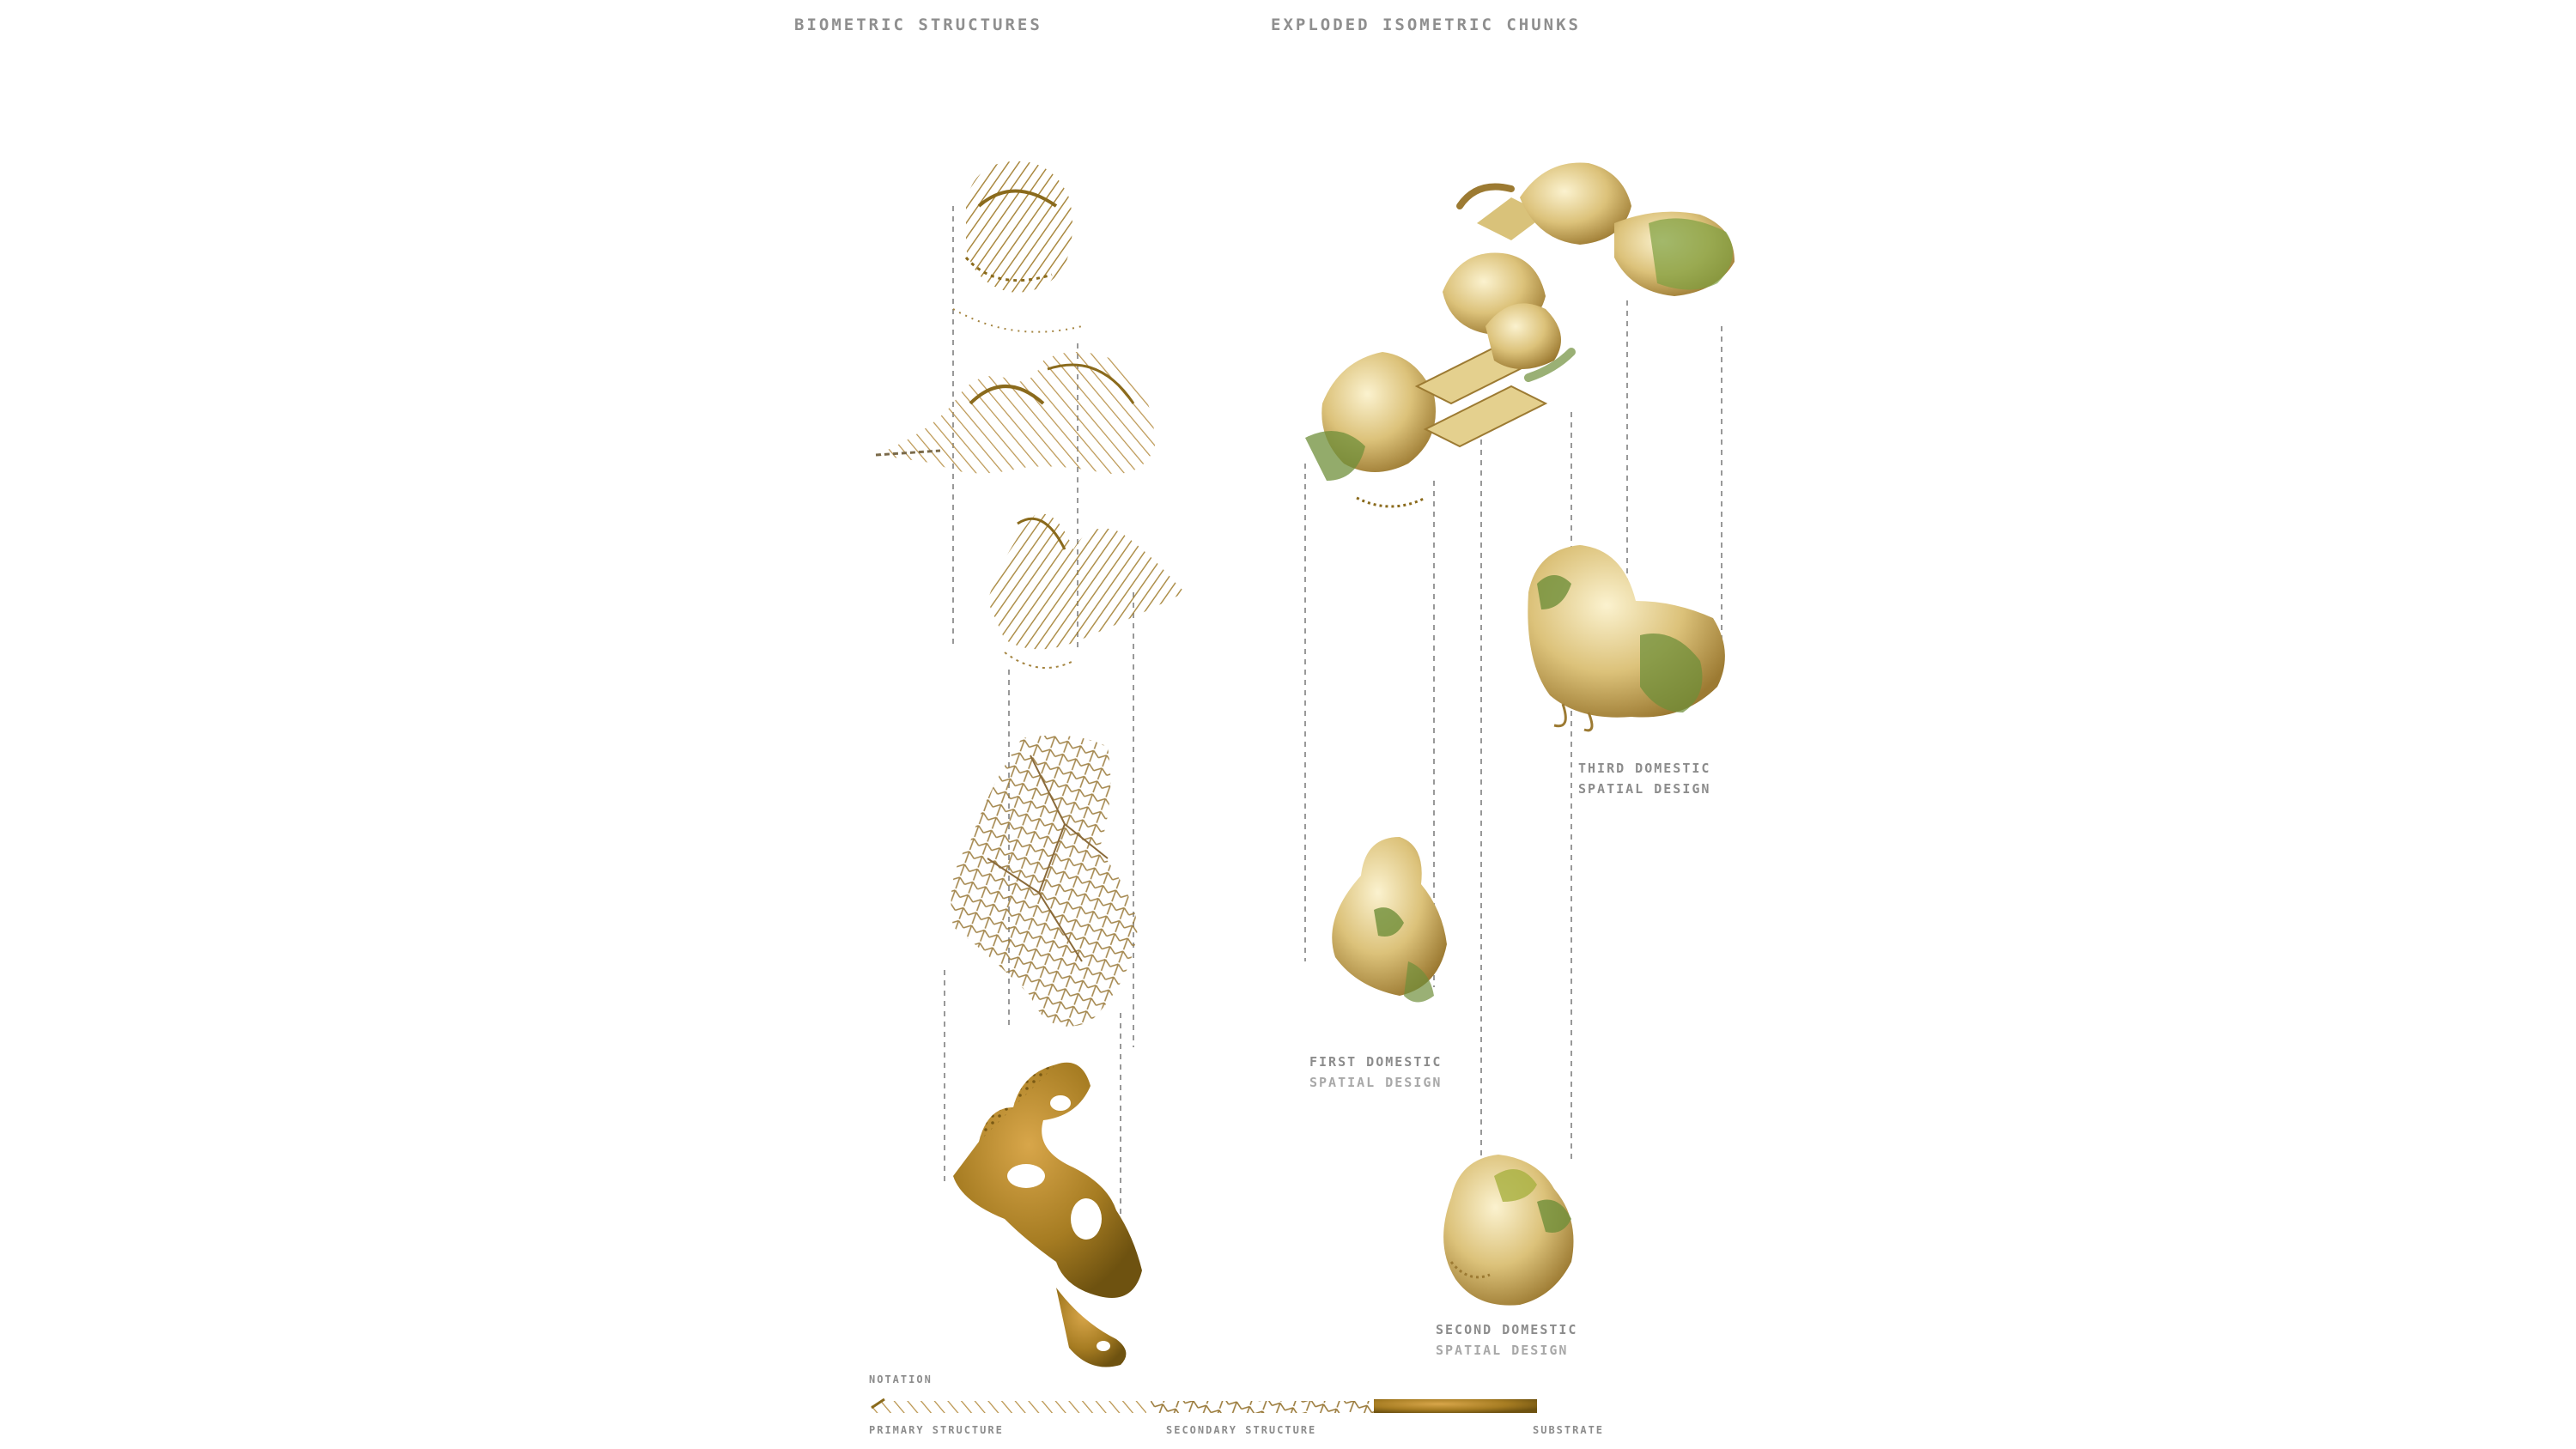 Image resolution: width=2576 pixels, height=1449 pixels. Describe the element at coordinates (1241, 1430) in the screenshot. I see `legend-secondary-structure: SECONDARY STRUCTURE` at that location.